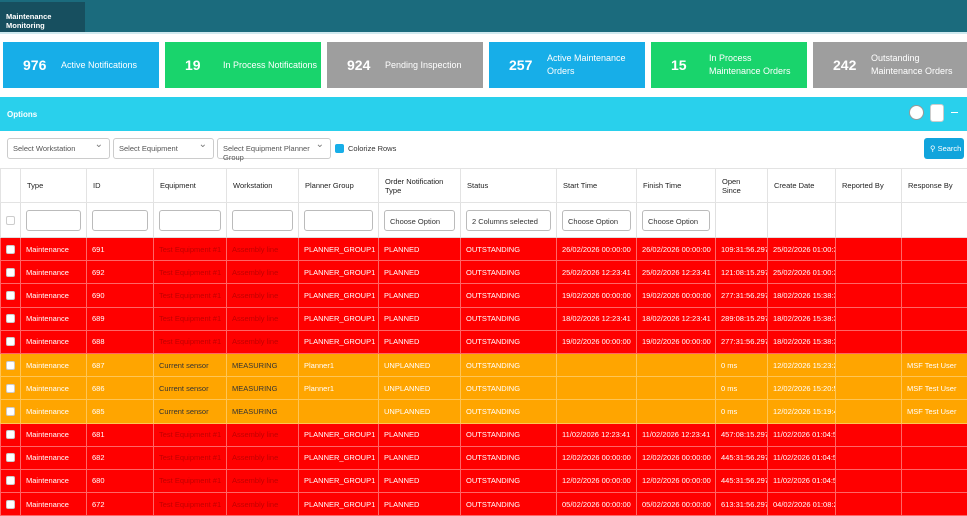  I want to click on cell: Planner1, so click(339, 364).